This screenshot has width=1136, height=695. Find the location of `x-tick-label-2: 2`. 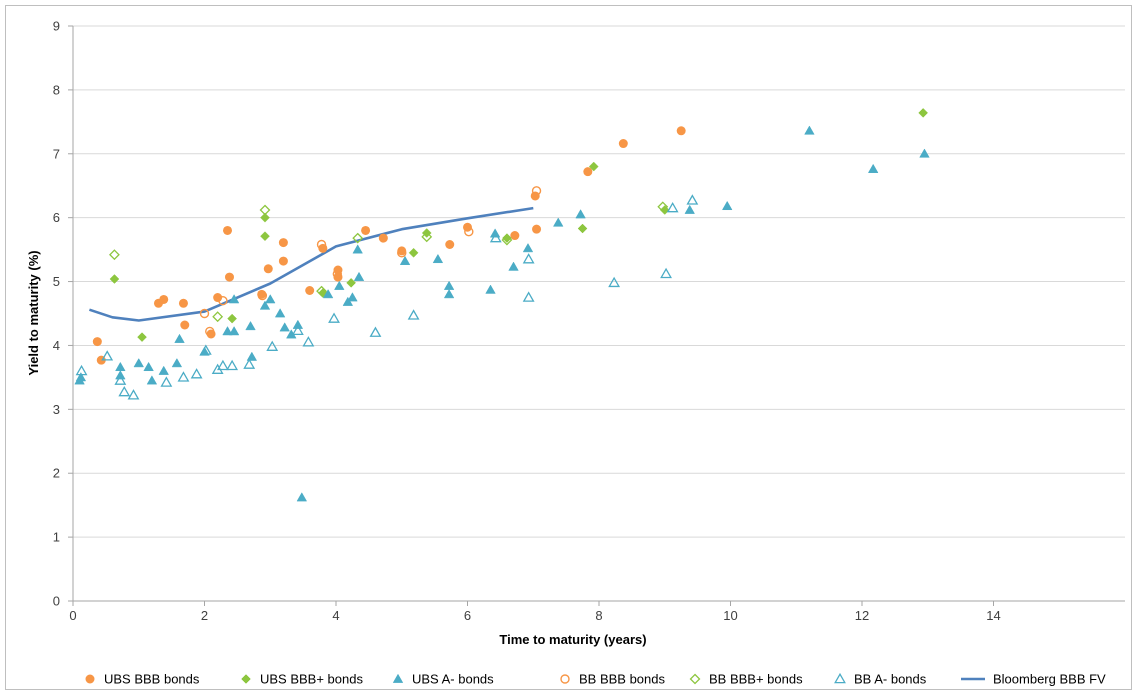

x-tick-label-2: 2 is located at coordinates (204, 615).